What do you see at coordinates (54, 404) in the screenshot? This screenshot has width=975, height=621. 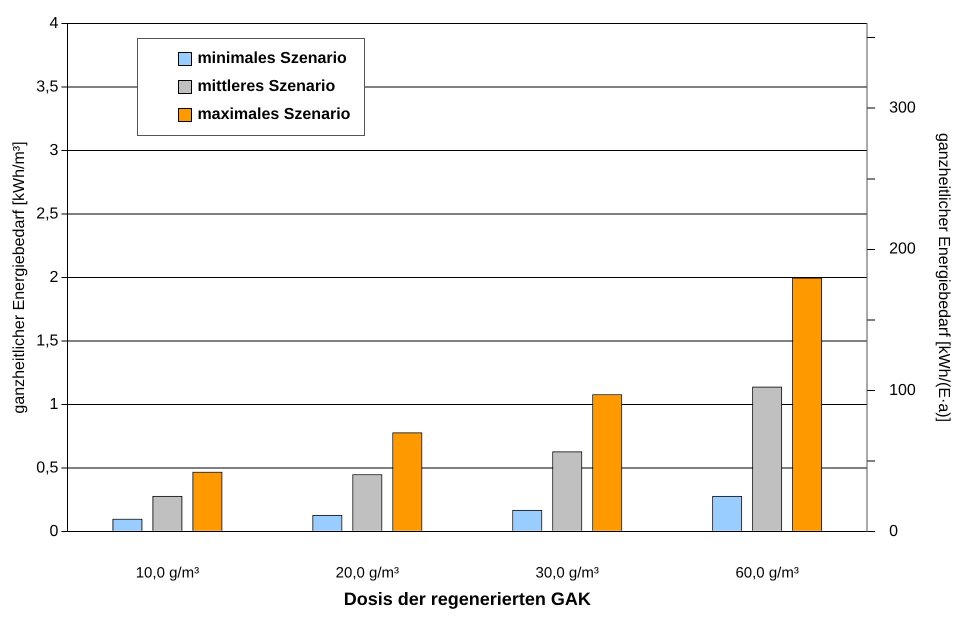 I see `y-tick-label: 1` at bounding box center [54, 404].